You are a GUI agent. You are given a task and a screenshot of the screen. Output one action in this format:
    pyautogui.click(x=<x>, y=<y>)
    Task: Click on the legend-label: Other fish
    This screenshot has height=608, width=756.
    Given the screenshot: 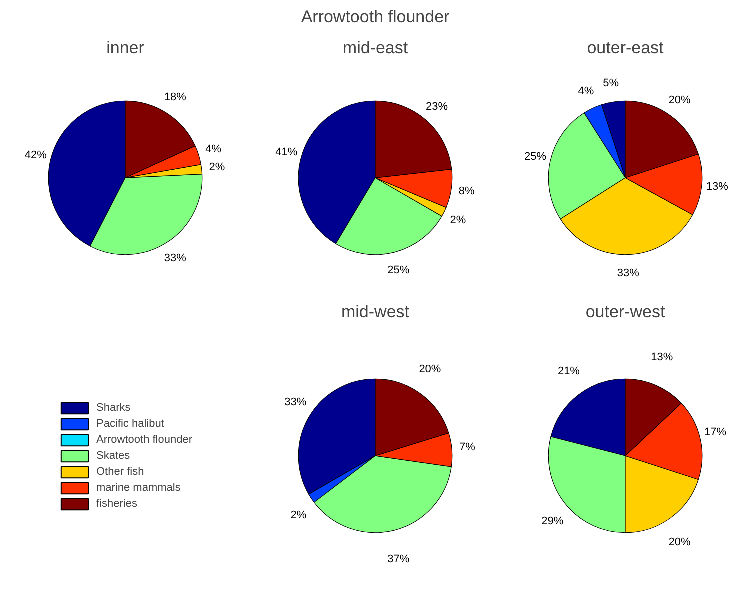 What is the action you would take?
    pyautogui.click(x=120, y=471)
    